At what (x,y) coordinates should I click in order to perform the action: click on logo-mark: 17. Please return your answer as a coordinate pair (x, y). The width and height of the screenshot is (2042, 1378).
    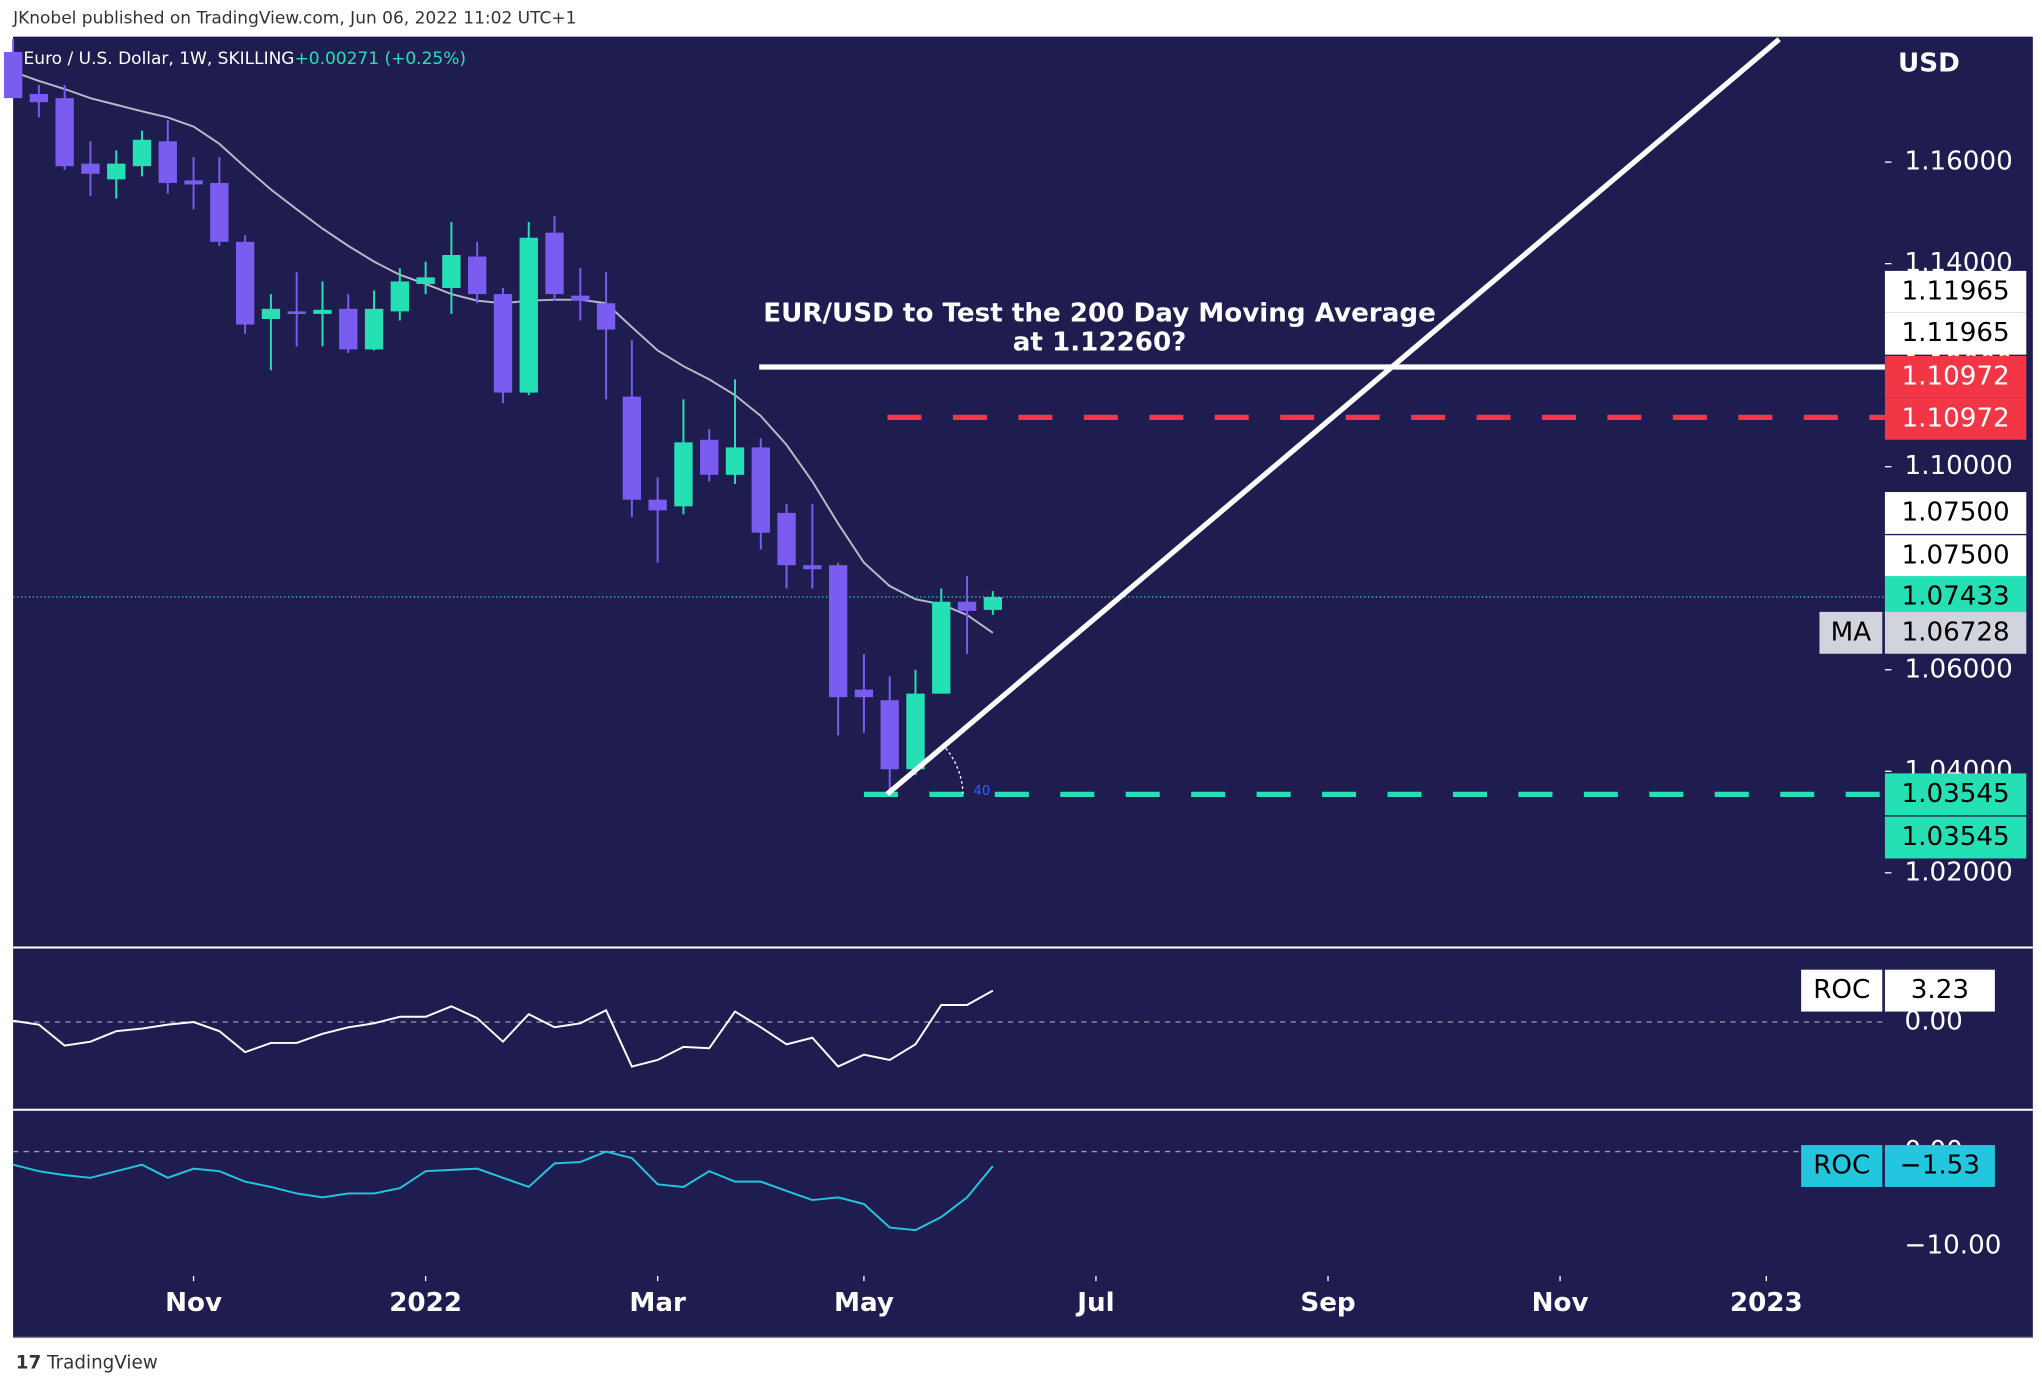
    Looking at the image, I should click on (28, 1363).